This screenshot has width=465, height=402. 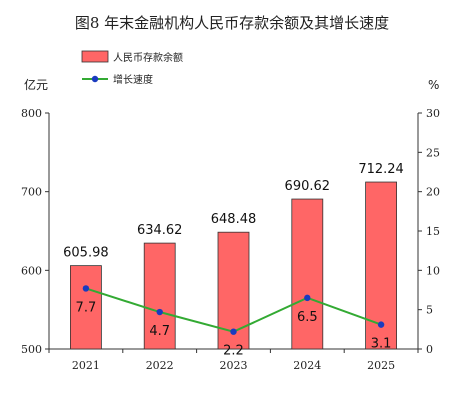 What do you see at coordinates (234, 219) in the screenshot?
I see `bar-value-label: 648.48` at bounding box center [234, 219].